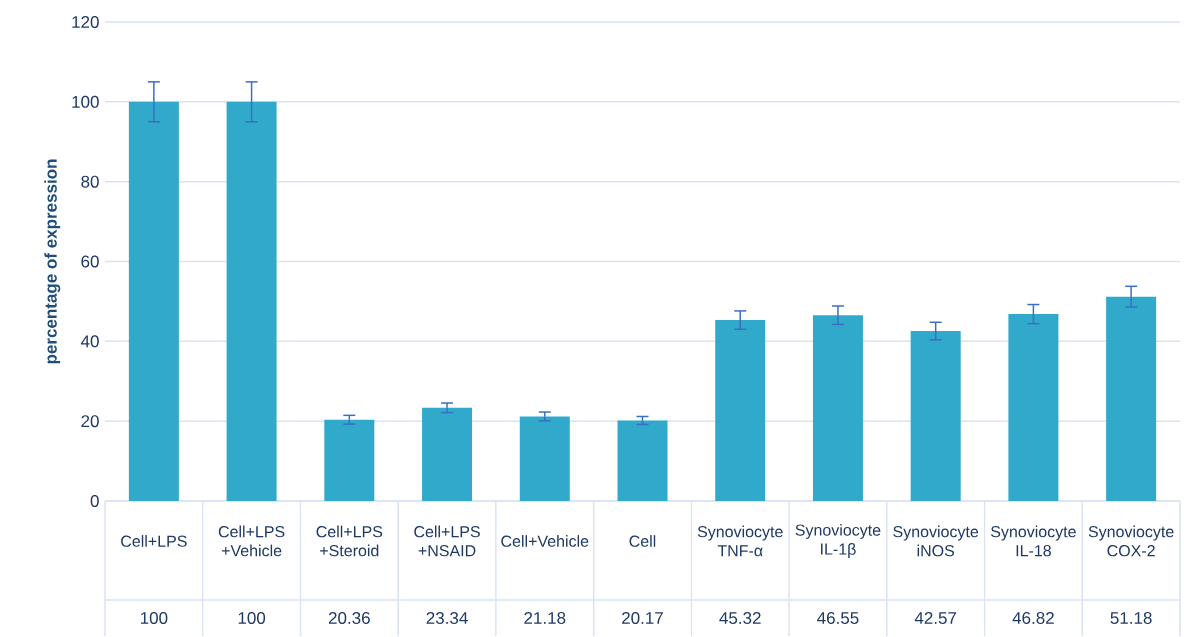 The image size is (1184, 637). What do you see at coordinates (94, 501) in the screenshot?
I see `y-tick-label: 0` at bounding box center [94, 501].